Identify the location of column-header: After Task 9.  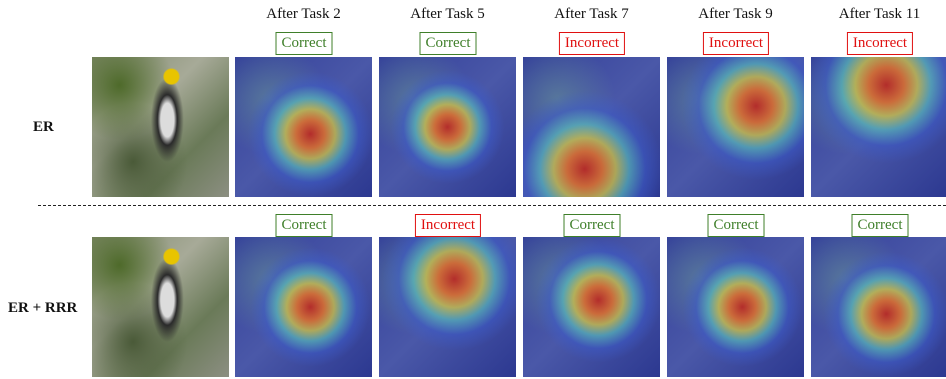
(735, 14).